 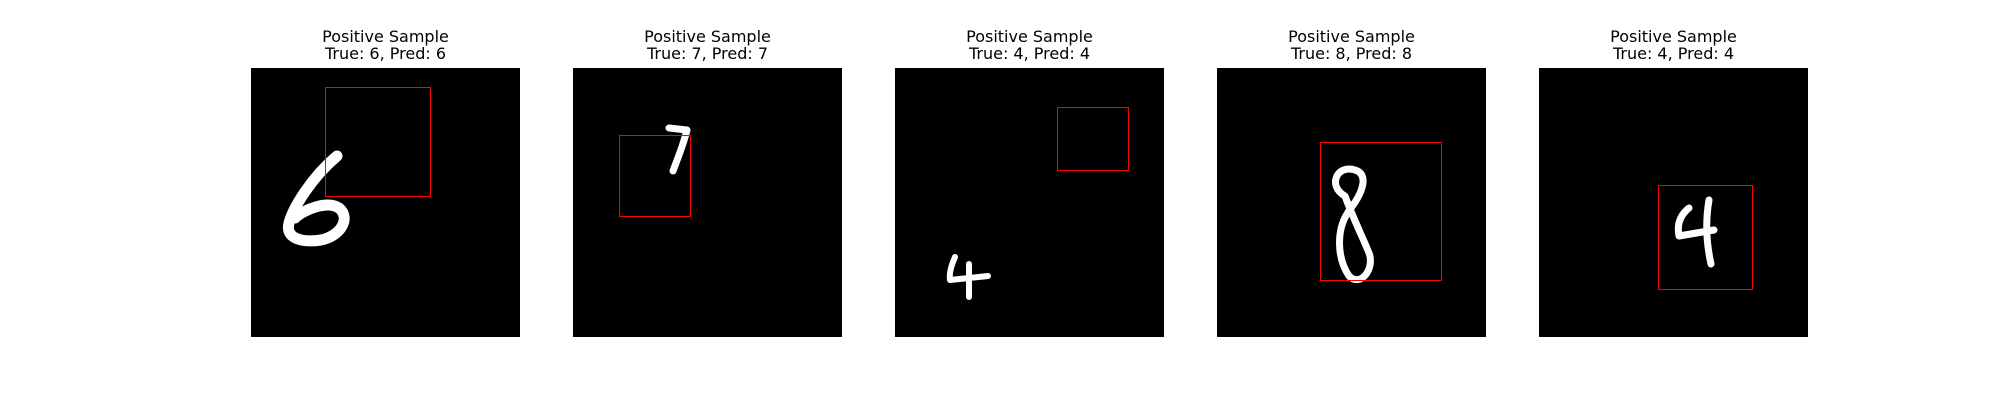 I want to click on panel-caption: True: 7, Pred: 7, so click(x=707, y=53).